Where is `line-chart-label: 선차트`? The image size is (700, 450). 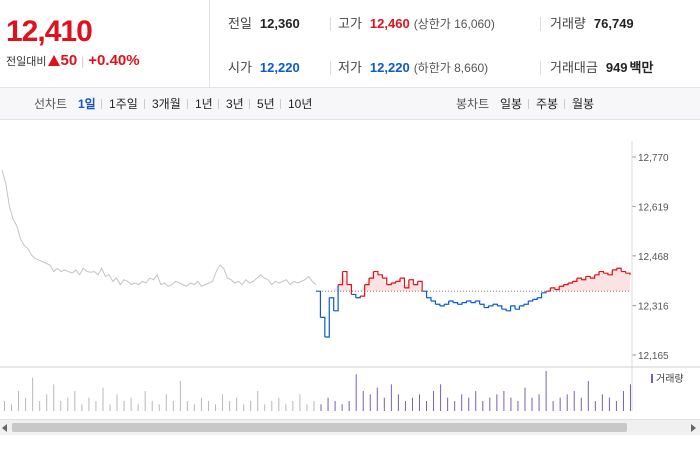
line-chart-label: 선차트 is located at coordinates (51, 104).